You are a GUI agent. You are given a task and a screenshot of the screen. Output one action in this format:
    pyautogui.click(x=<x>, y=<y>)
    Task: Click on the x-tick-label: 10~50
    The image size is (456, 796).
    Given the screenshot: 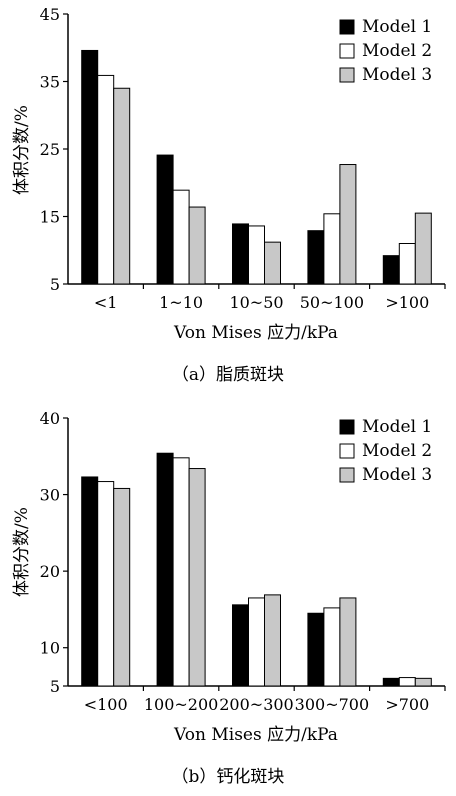 What is the action you would take?
    pyautogui.click(x=256, y=302)
    